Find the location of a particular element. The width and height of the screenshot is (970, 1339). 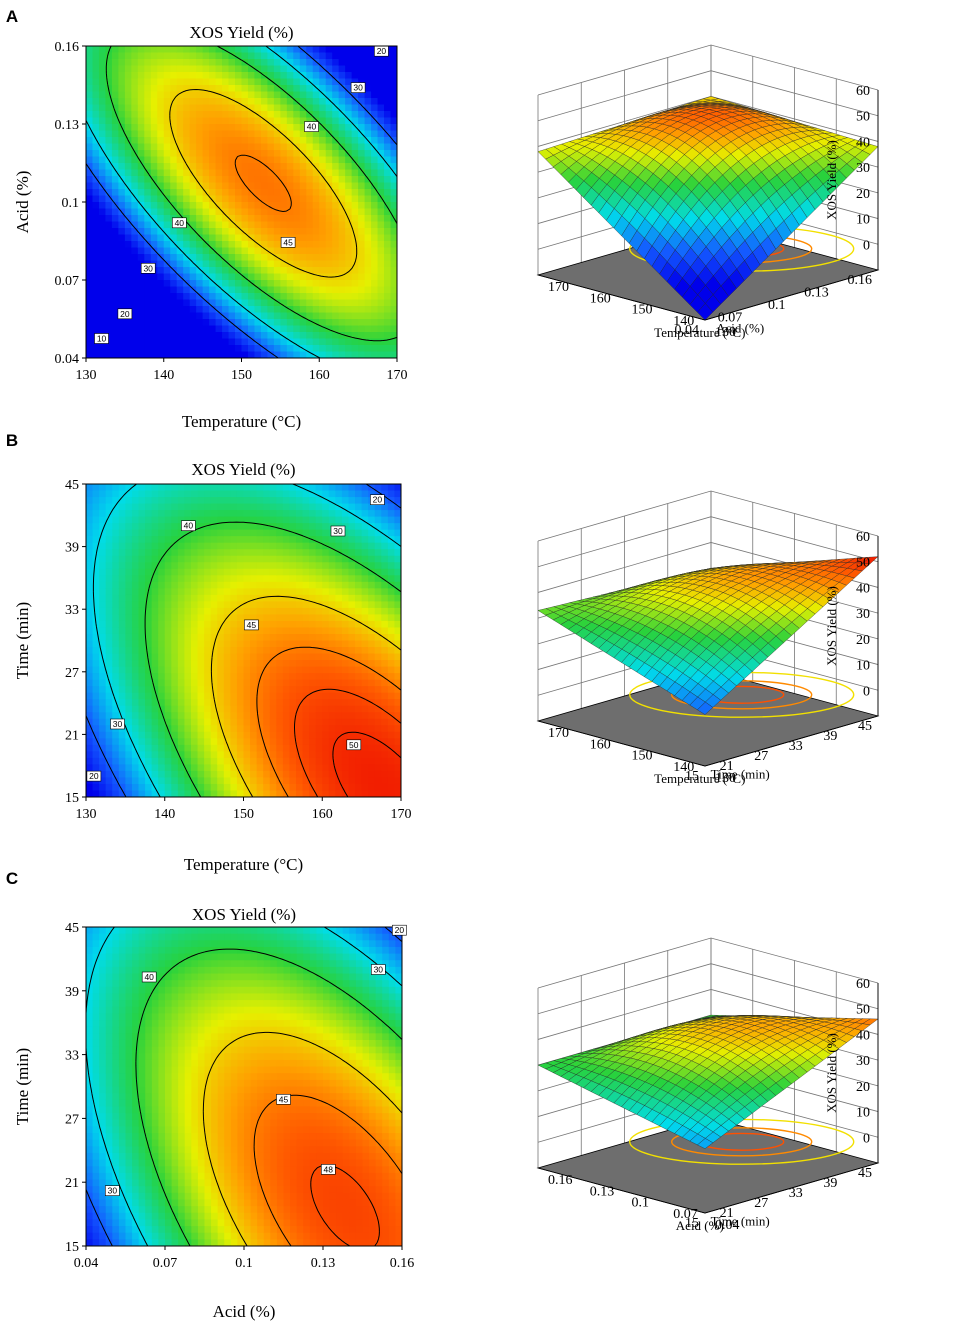

floor-contour is located at coordinates (742, 1142).